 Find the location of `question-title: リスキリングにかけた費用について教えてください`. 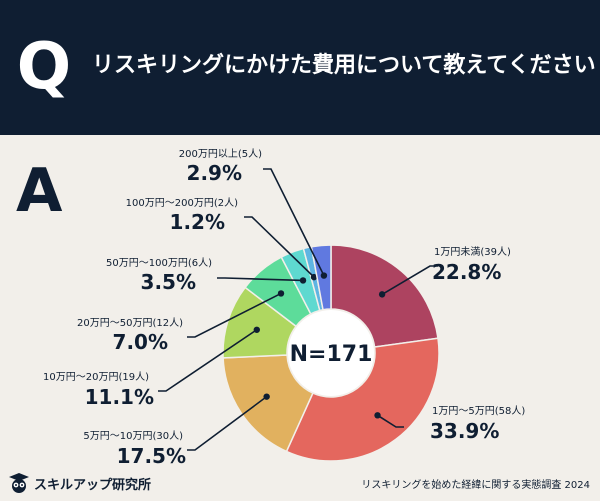

question-title: リスキリングにかけた費用について教えてください is located at coordinates (344, 65).